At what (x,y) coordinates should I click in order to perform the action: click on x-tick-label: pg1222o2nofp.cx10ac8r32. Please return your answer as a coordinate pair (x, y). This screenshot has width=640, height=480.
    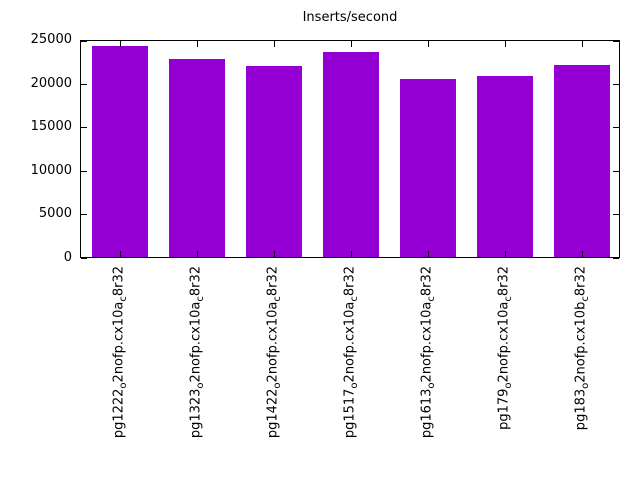
    Looking at the image, I should click on (120, 352).